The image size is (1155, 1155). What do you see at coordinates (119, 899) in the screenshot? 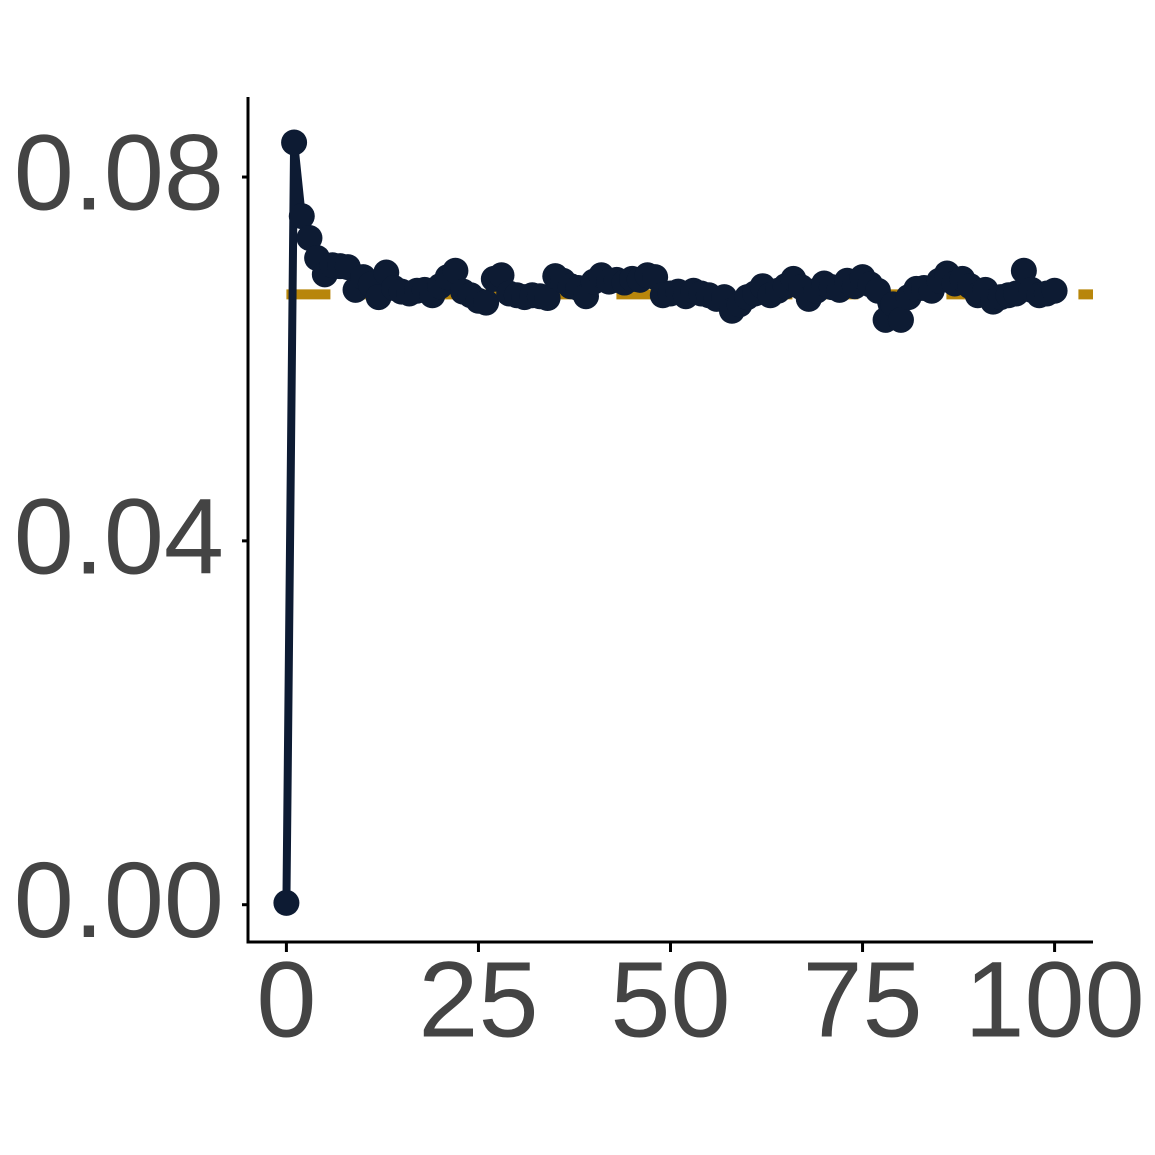
I see `y-tick-label: 0.00` at bounding box center [119, 899].